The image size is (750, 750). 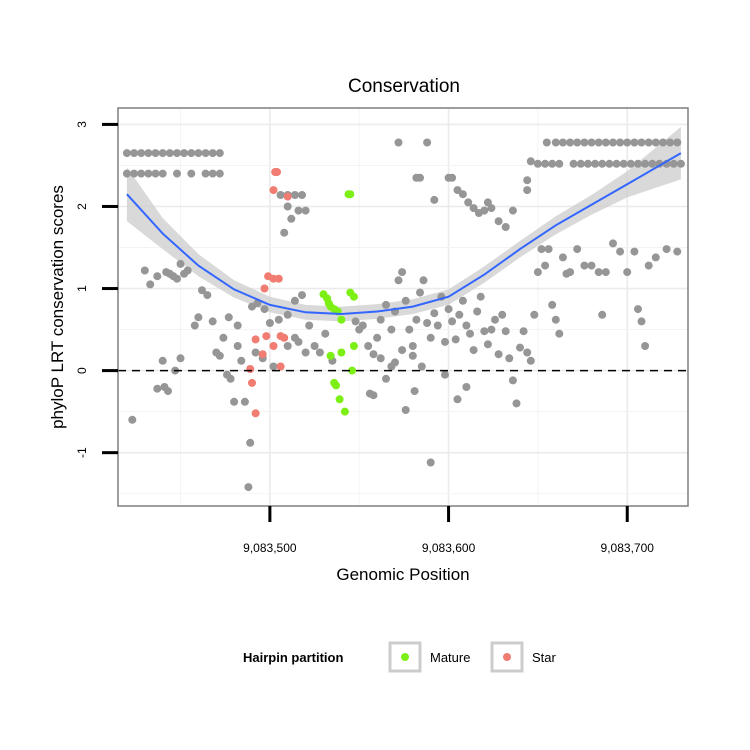 I want to click on x-axis: 9,083,500 9,083,600 9,083,700, so click(x=448, y=530).